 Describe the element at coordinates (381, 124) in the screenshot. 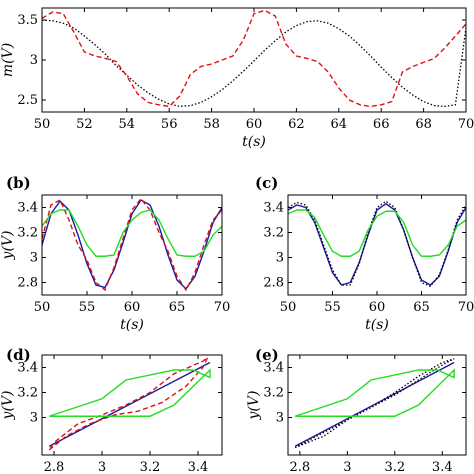

I see `x-tick-label-a: 66` at that location.